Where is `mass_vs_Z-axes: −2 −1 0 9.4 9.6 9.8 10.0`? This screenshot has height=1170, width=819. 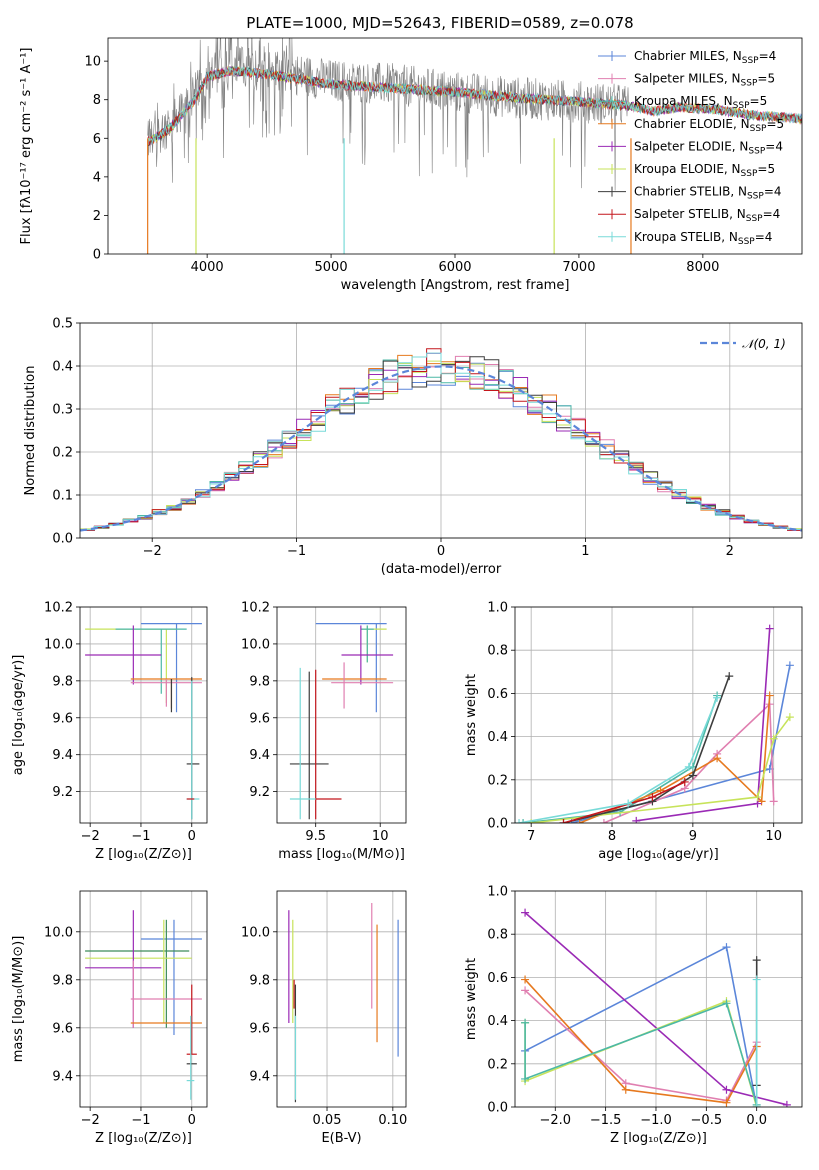
mass_vs_Z-axes: −2 −1 0 9.4 9.6 9.8 10.0 is located at coordinates (125, 1009).